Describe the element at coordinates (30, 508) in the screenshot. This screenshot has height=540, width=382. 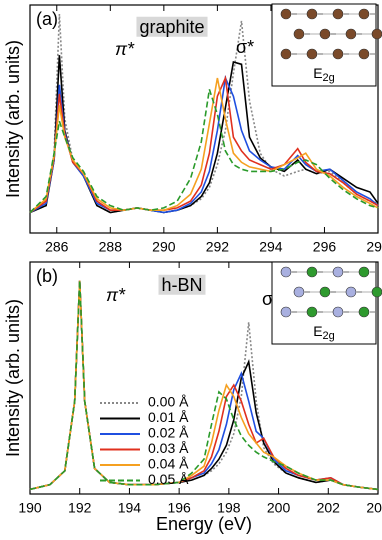
I see `x-tick-label: 190` at that location.